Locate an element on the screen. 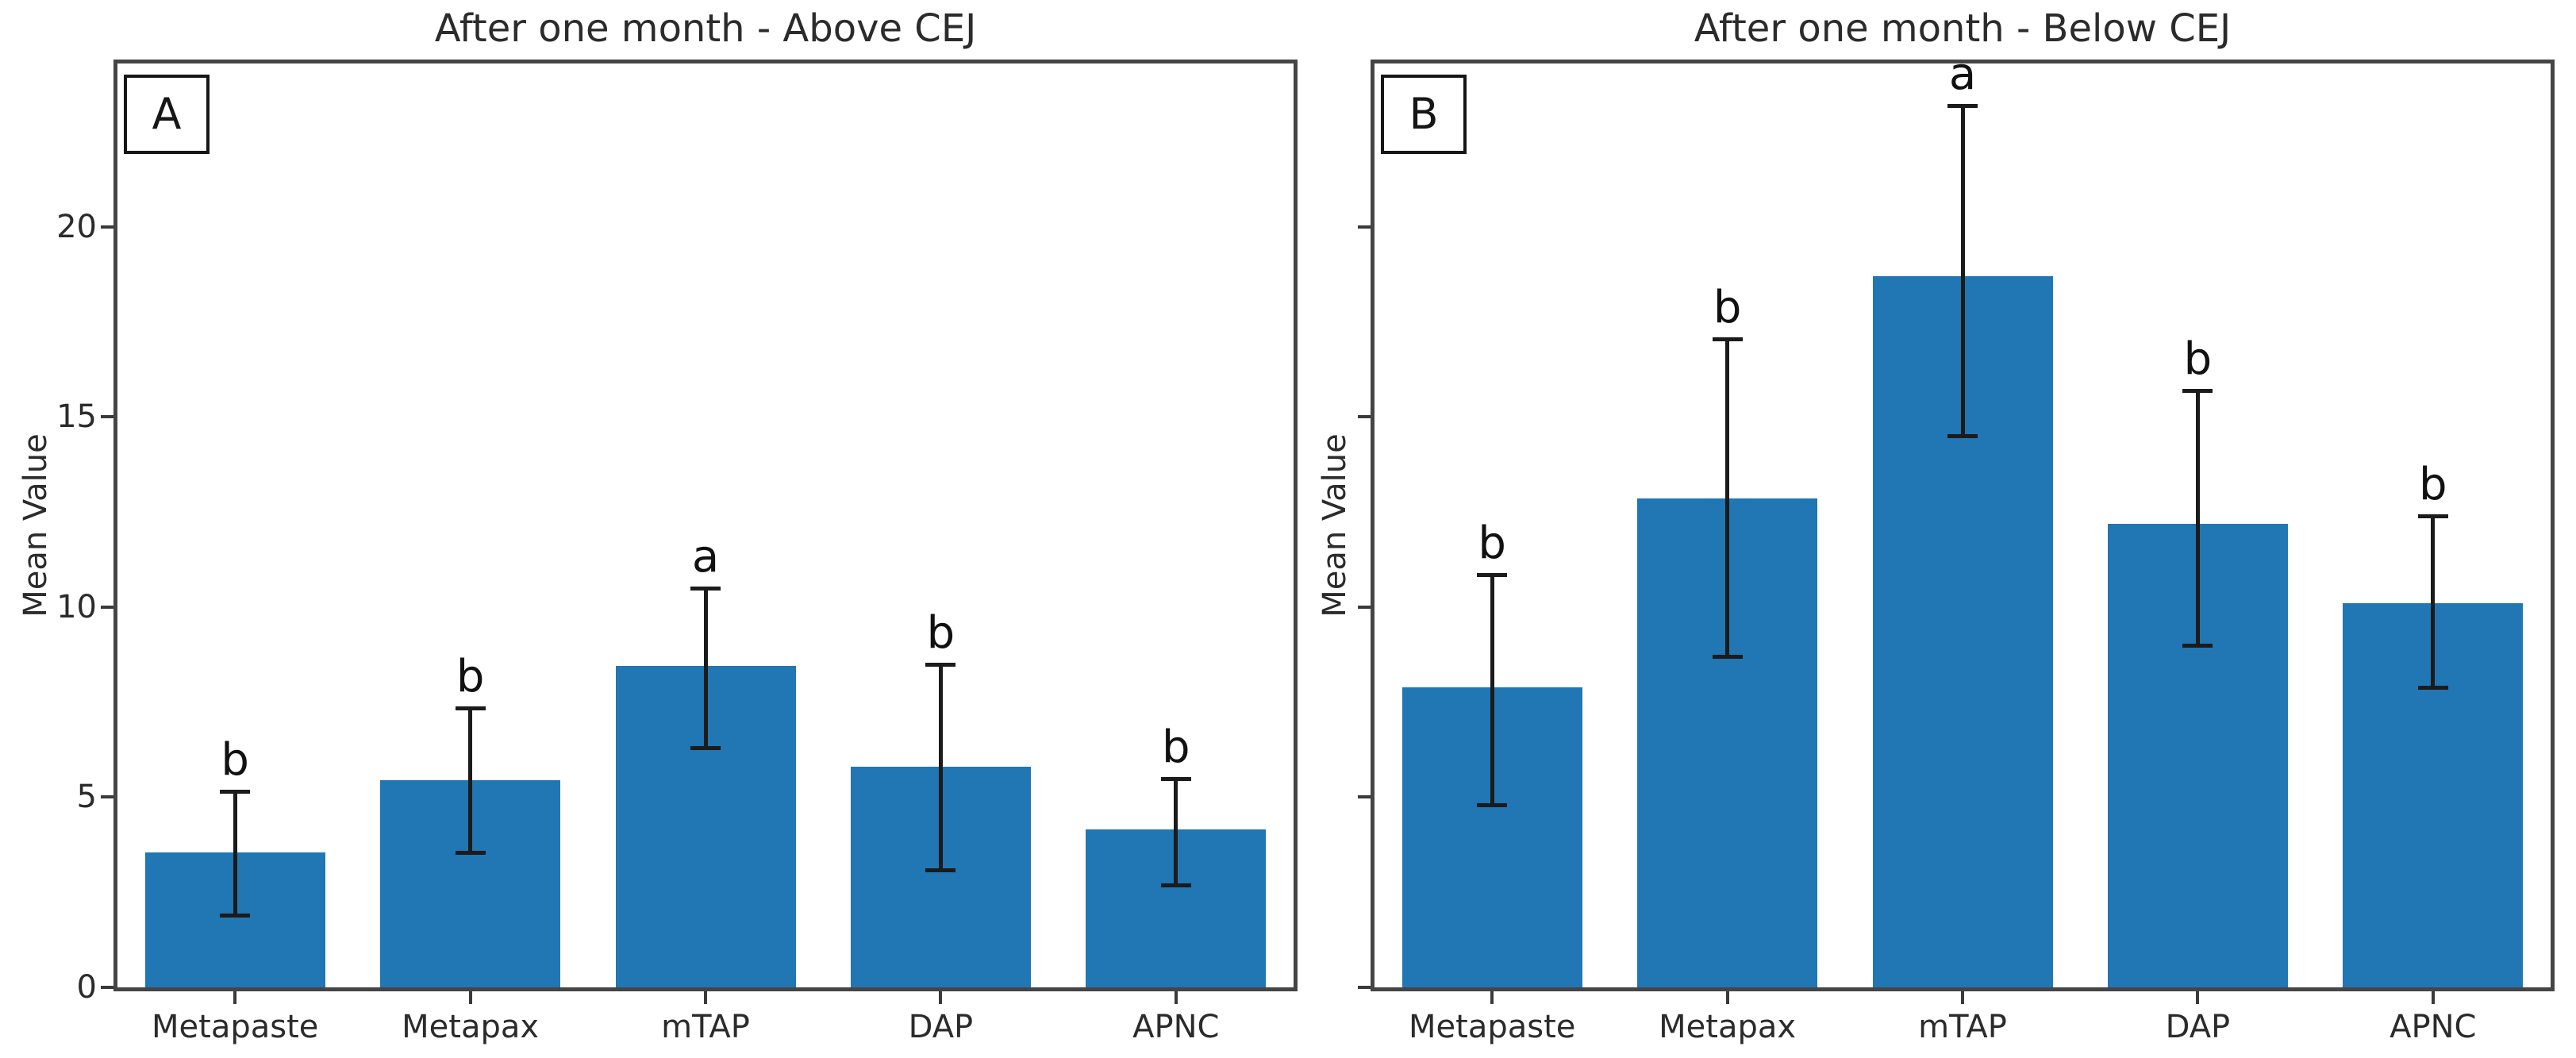 The height and width of the screenshot is (1058, 2576). y-tick-label: 10 is located at coordinates (76, 606).